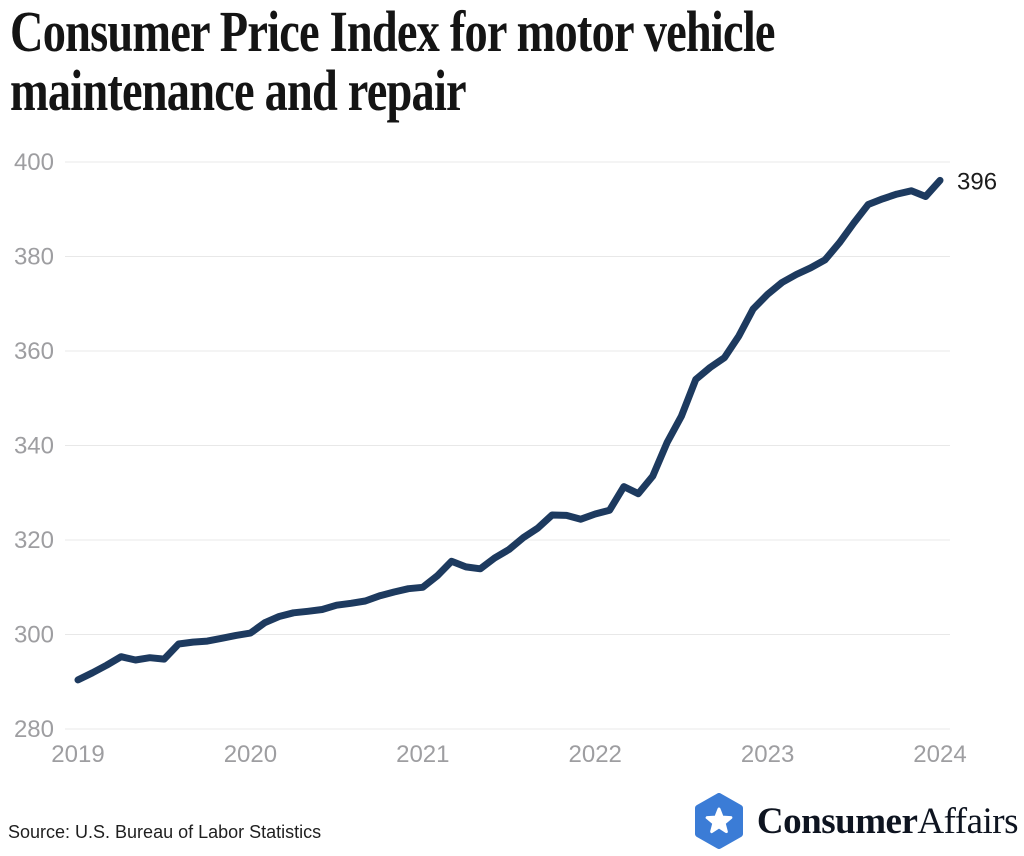 This screenshot has width=1024, height=856. I want to click on x-axis-tick-label: 2020, so click(250, 754).